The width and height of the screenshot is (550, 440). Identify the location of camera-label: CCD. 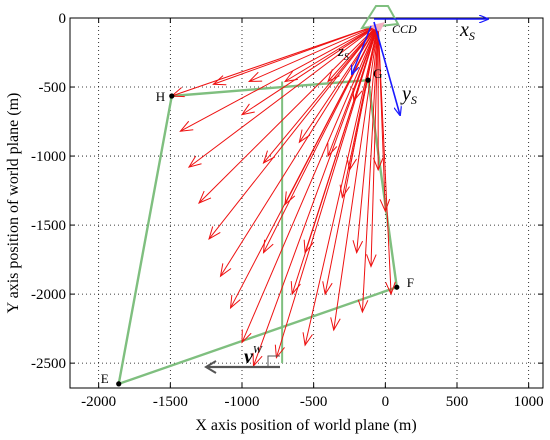
(404, 29).